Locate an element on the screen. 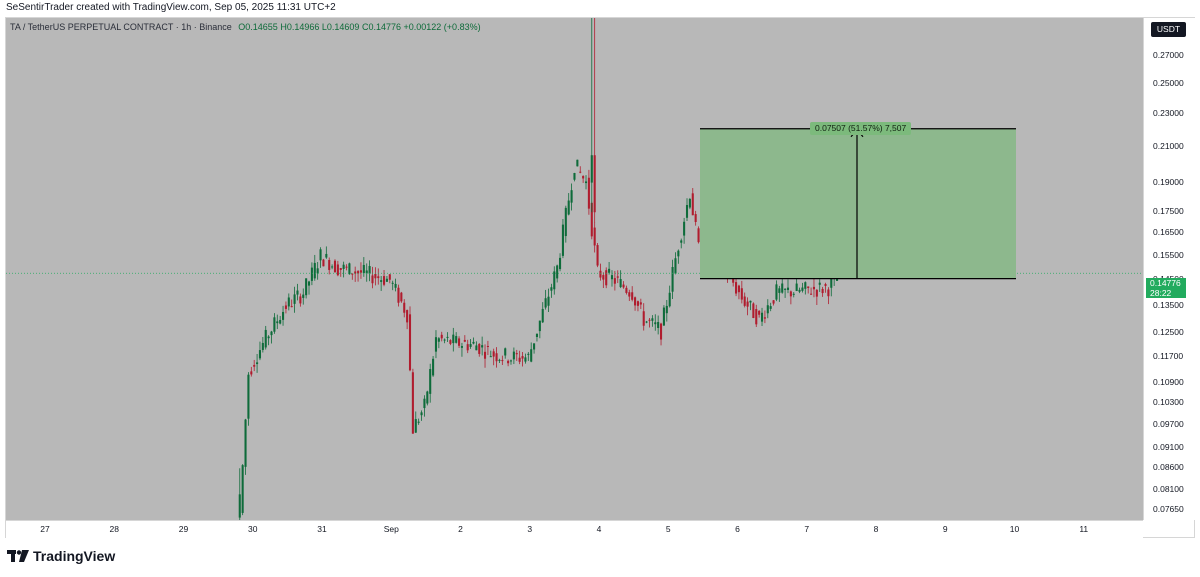 The image size is (1200, 577). time-tick-label: 2 is located at coordinates (460, 529).